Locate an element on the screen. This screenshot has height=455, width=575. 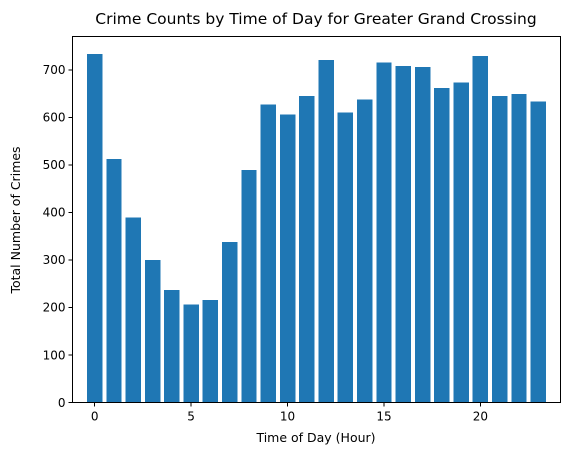
x-axis-ticks: 0 5 10 15 20 is located at coordinates (289, 413).